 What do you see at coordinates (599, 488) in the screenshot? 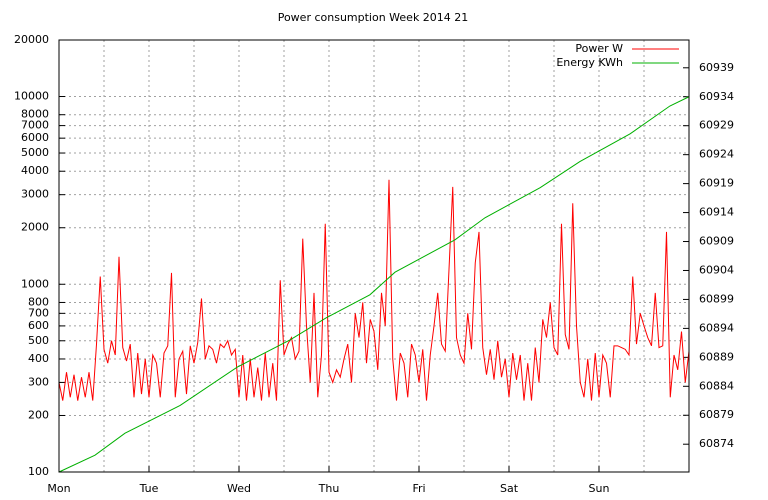
I see `x-tick-label: Sun` at bounding box center [599, 488].